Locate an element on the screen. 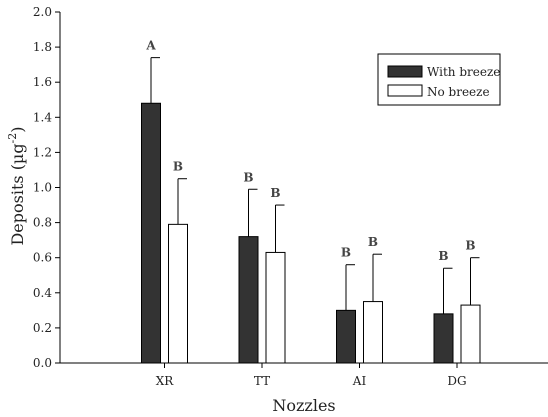 The image size is (548, 417). legend-label-no-breeze: No breeze is located at coordinates (458, 92).